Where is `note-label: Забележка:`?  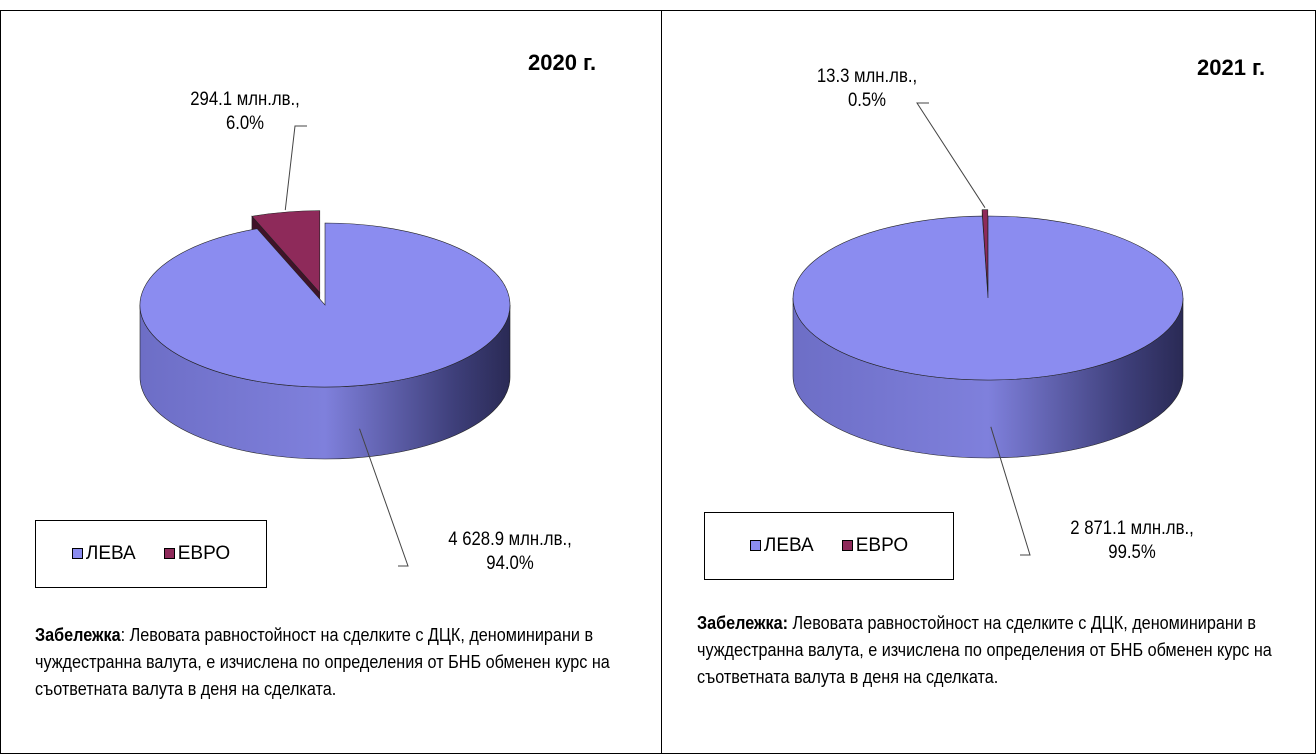 note-label: Забележка: is located at coordinates (743, 623).